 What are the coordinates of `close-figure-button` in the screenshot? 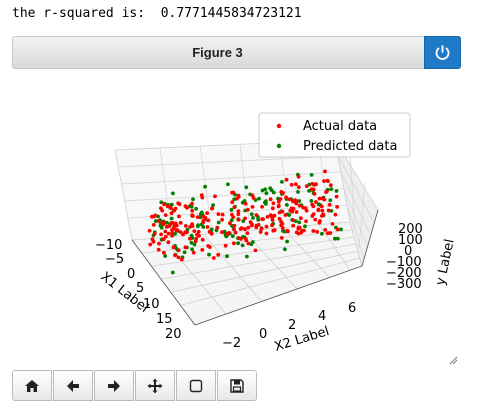 It's located at (442, 52).